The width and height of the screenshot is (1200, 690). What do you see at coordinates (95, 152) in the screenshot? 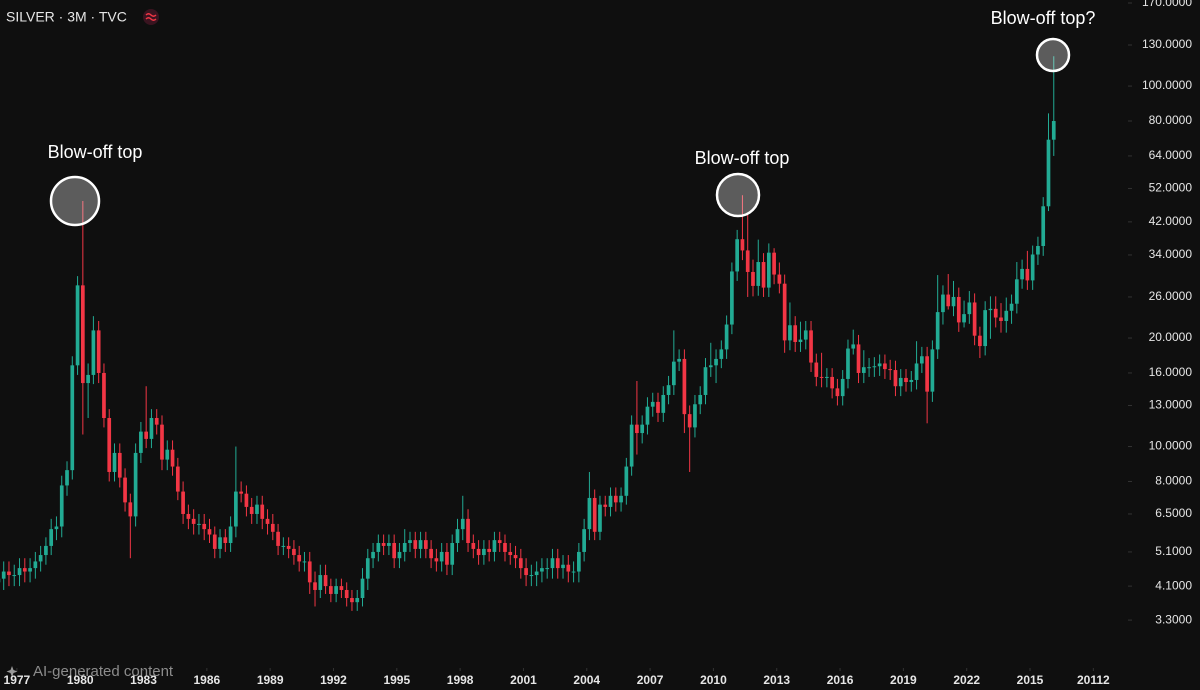
I see `annotation: Blow-off top` at bounding box center [95, 152].